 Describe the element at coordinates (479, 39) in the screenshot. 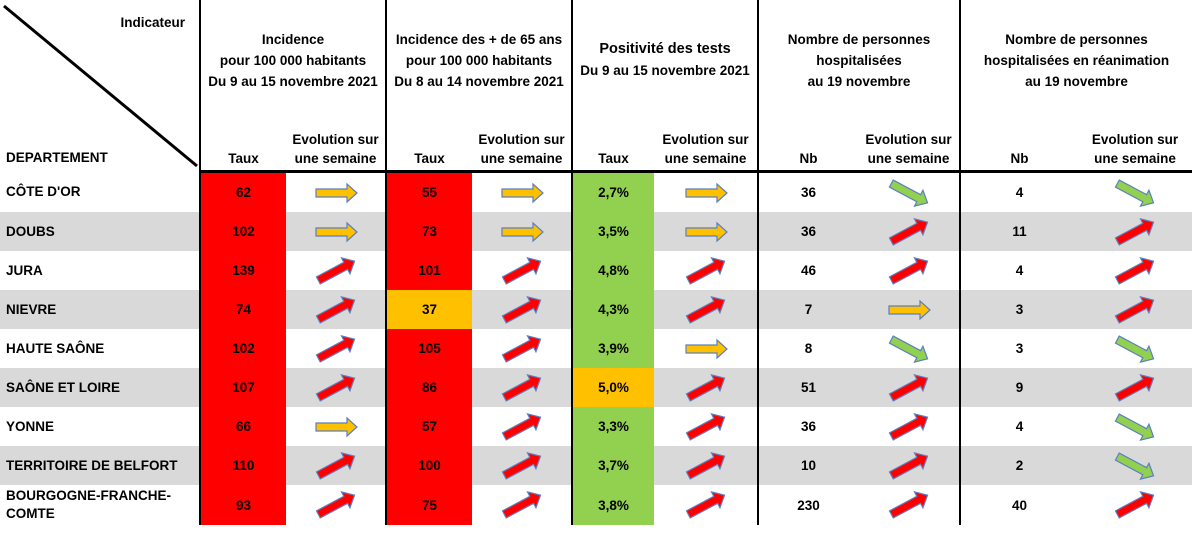

I see `group-header-line: Incidence des + de 65 ans` at that location.